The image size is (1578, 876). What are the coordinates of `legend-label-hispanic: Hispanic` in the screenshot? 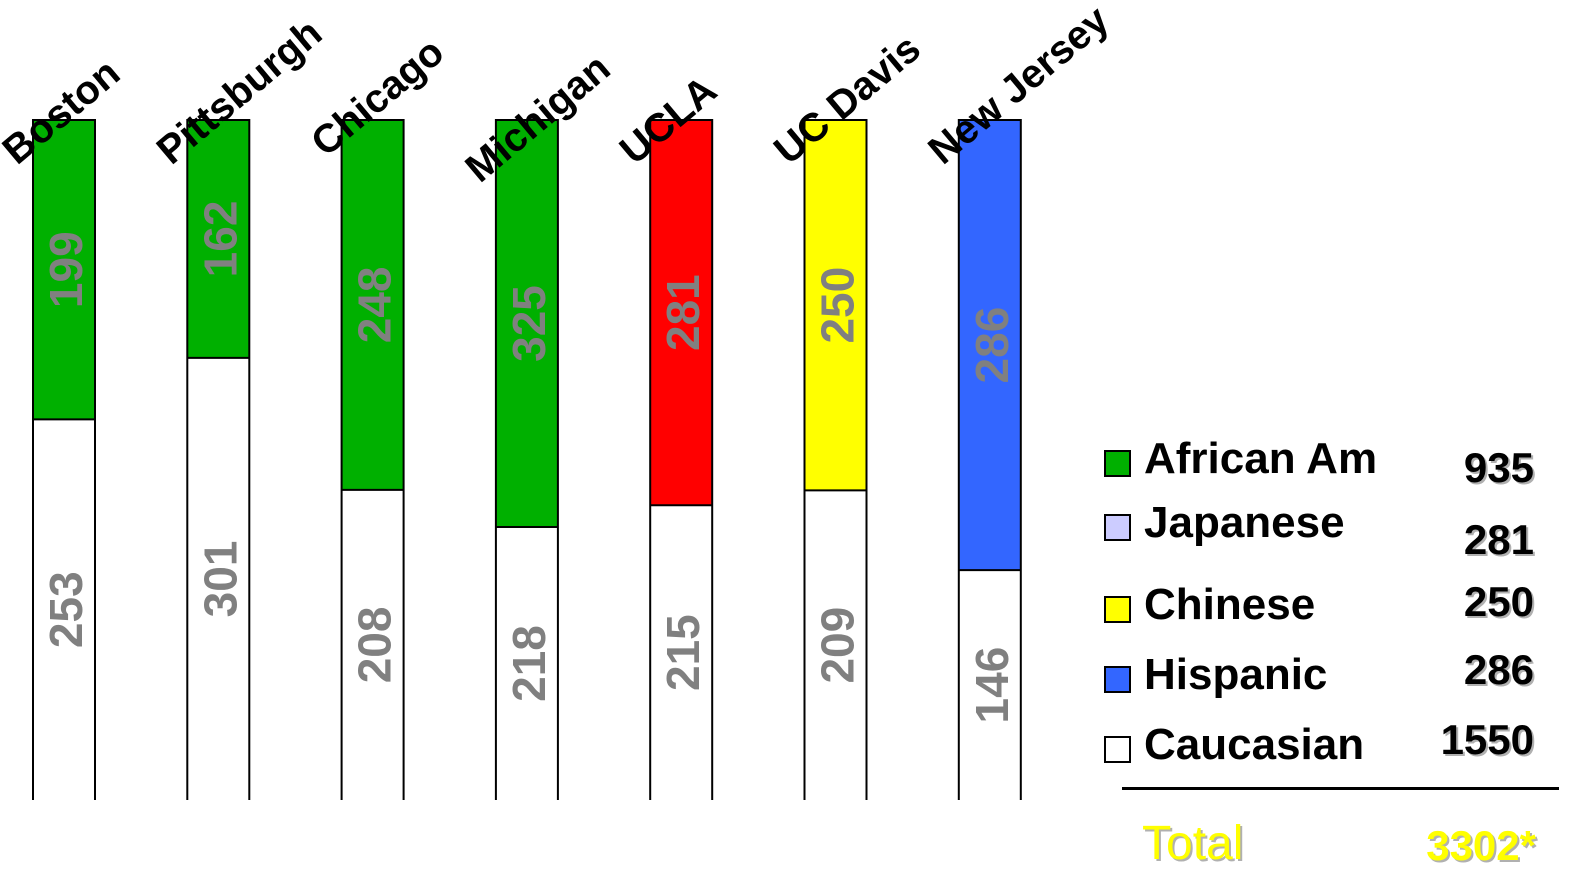 It's located at (1236, 674).